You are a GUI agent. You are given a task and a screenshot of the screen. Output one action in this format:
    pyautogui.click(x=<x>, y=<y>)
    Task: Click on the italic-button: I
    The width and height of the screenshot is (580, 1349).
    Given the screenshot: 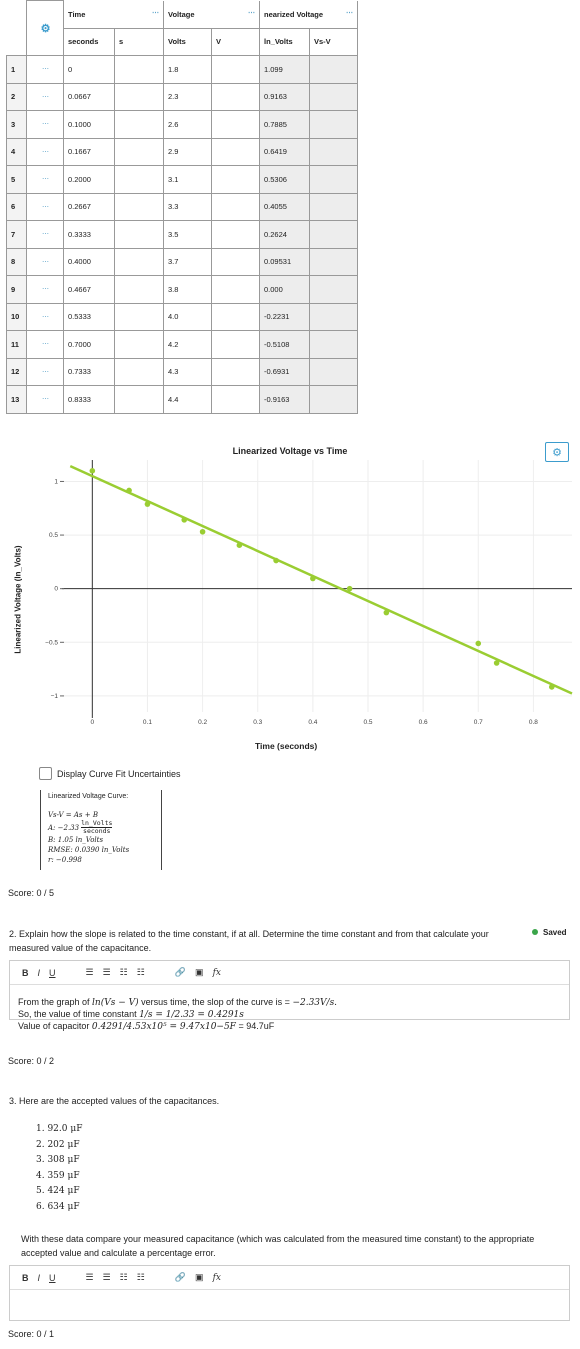 What is the action you would take?
    pyautogui.click(x=39, y=1277)
    